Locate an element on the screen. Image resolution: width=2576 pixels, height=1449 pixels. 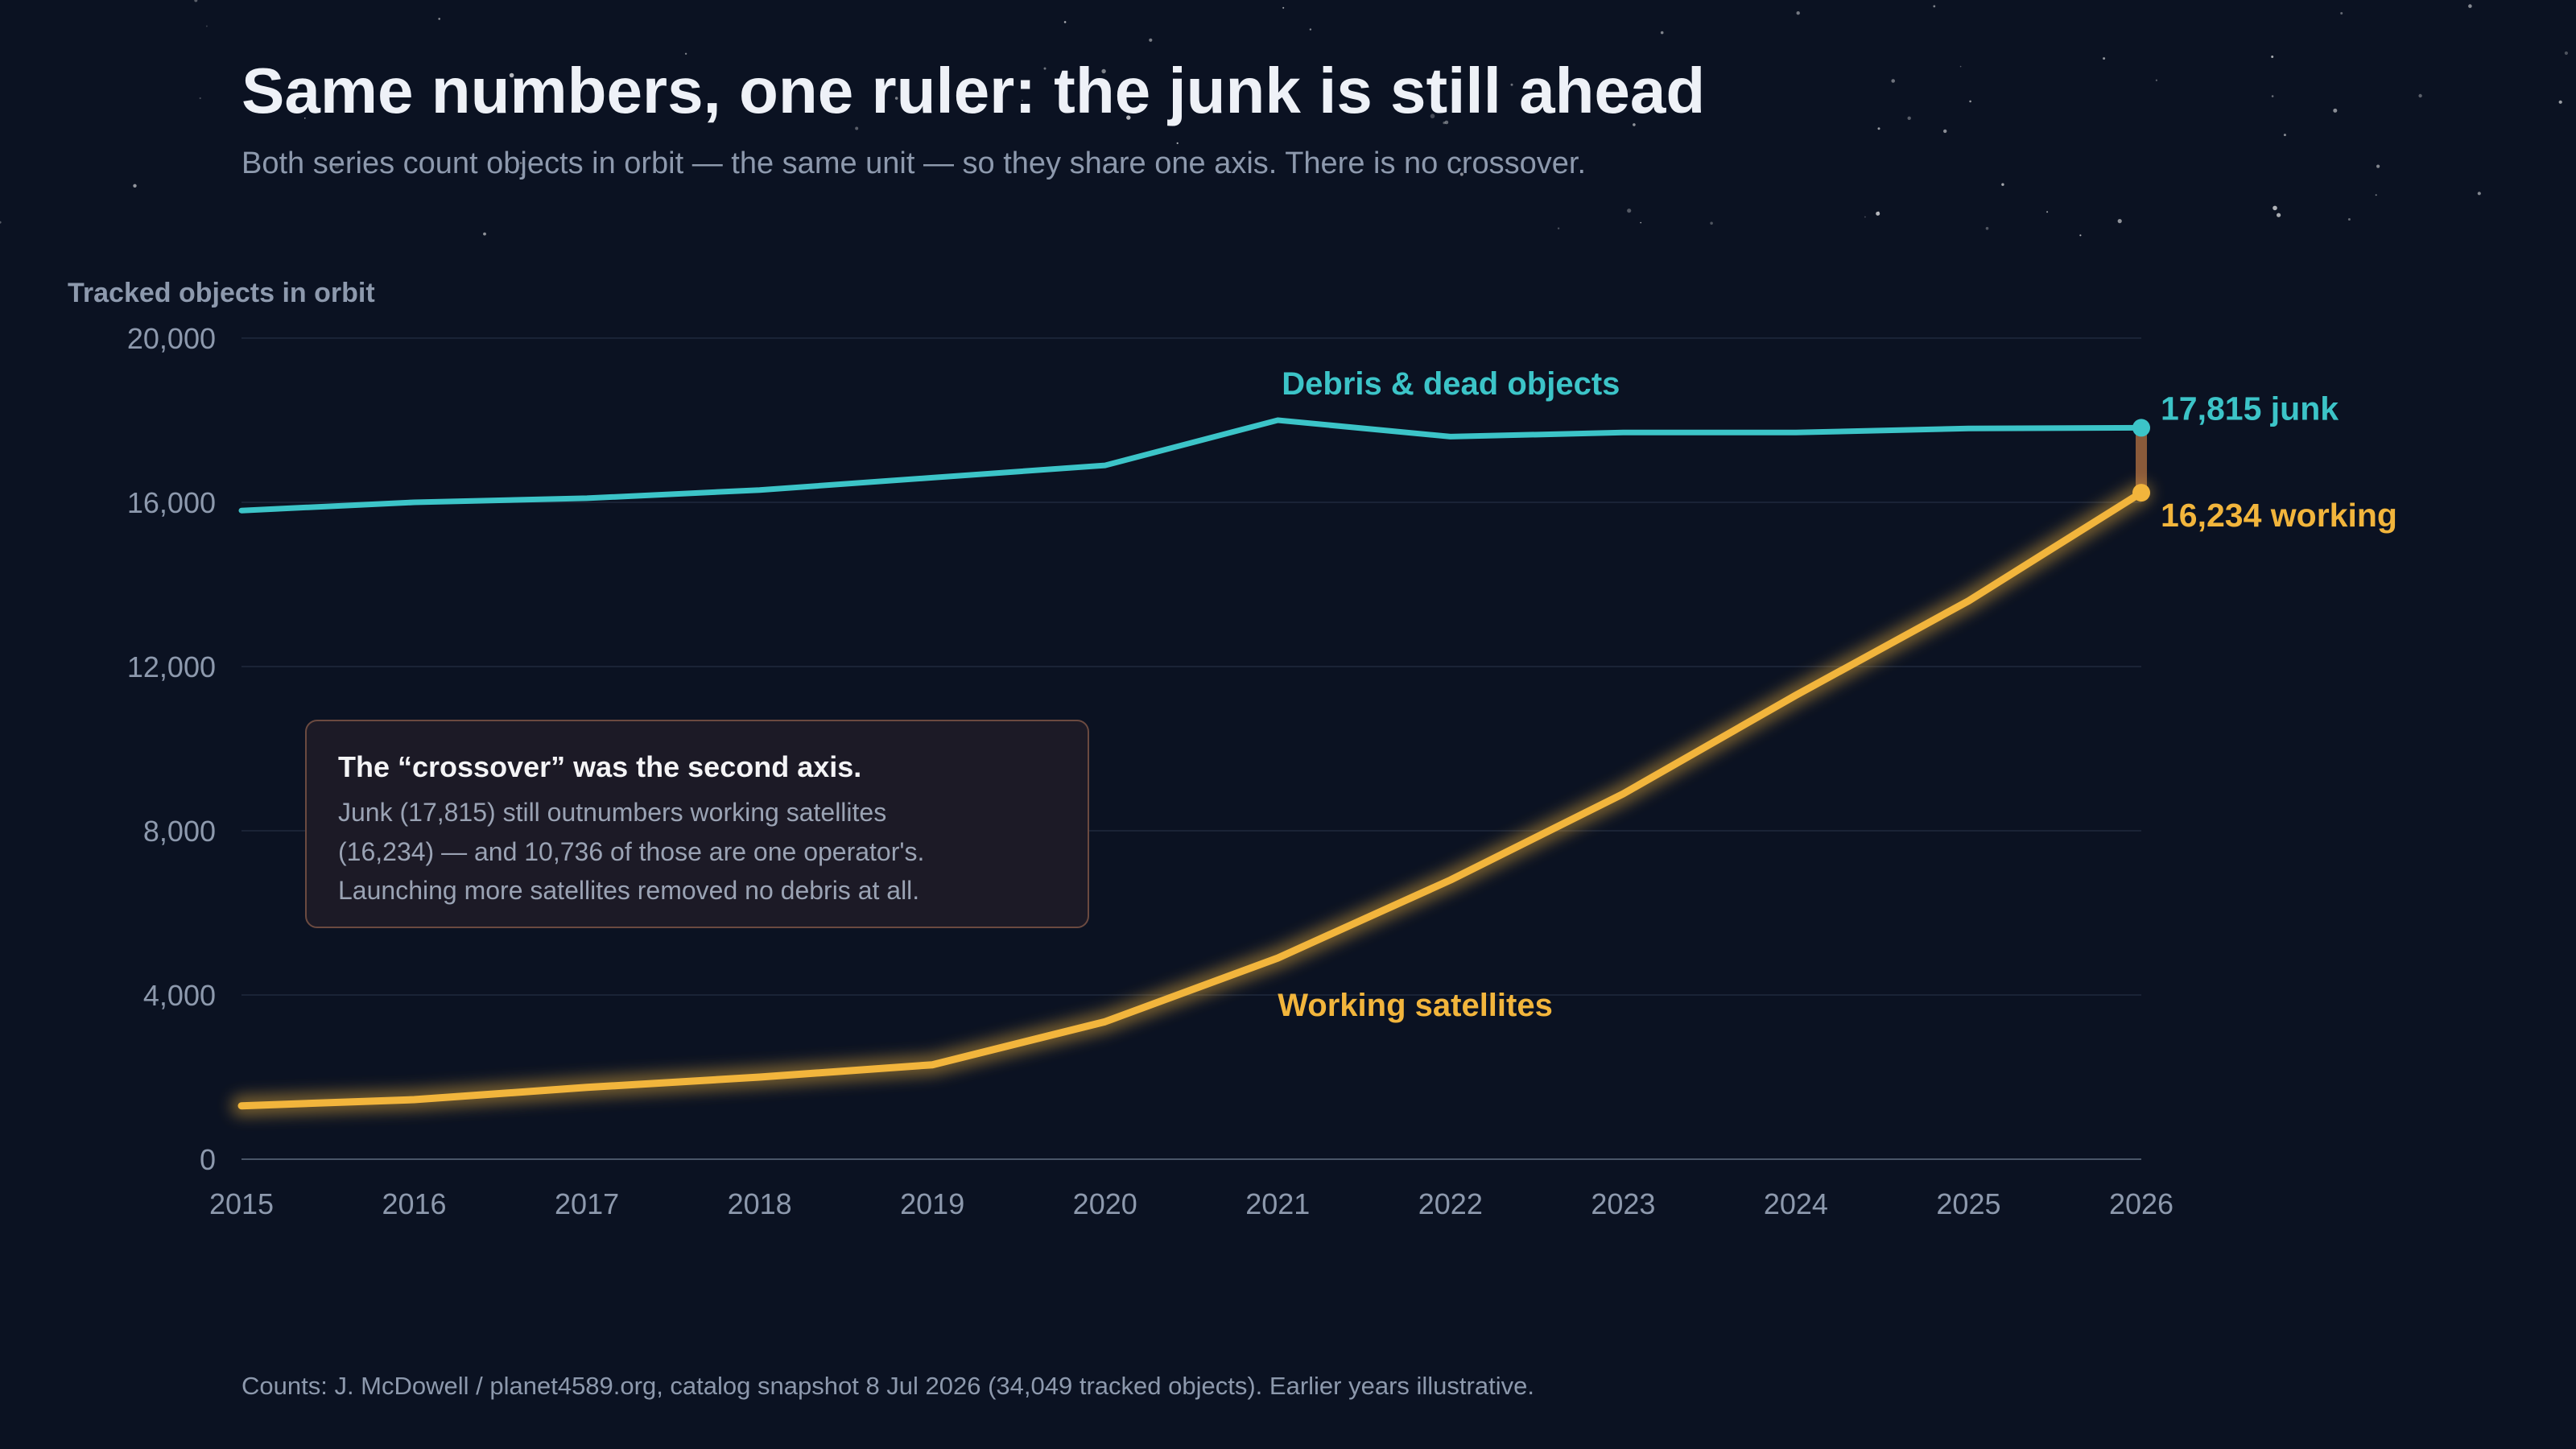
x-tick-label: 2016 is located at coordinates (414, 1203).